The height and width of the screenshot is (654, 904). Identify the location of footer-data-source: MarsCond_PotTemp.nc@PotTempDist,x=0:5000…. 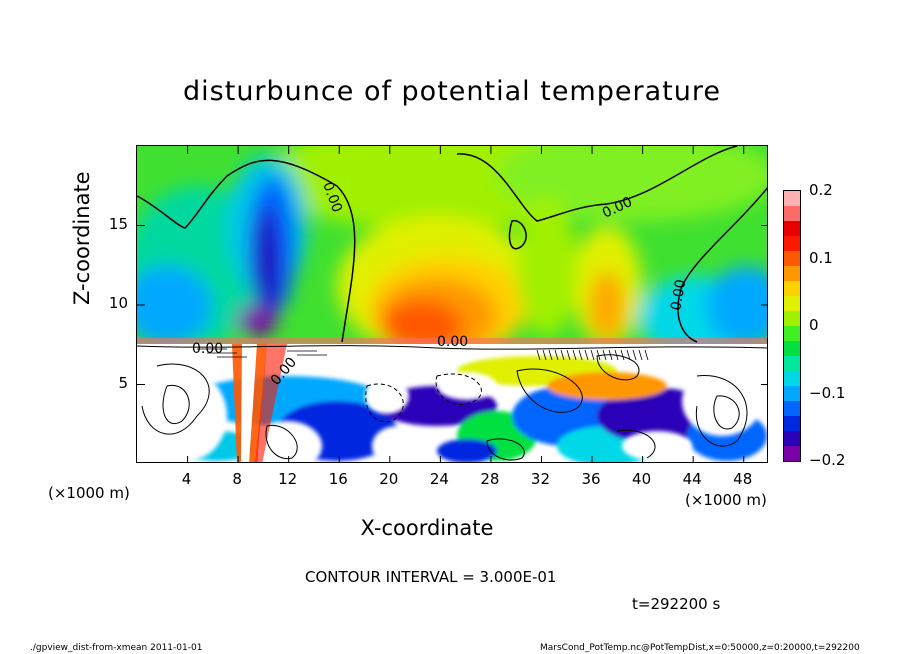
(700, 648).